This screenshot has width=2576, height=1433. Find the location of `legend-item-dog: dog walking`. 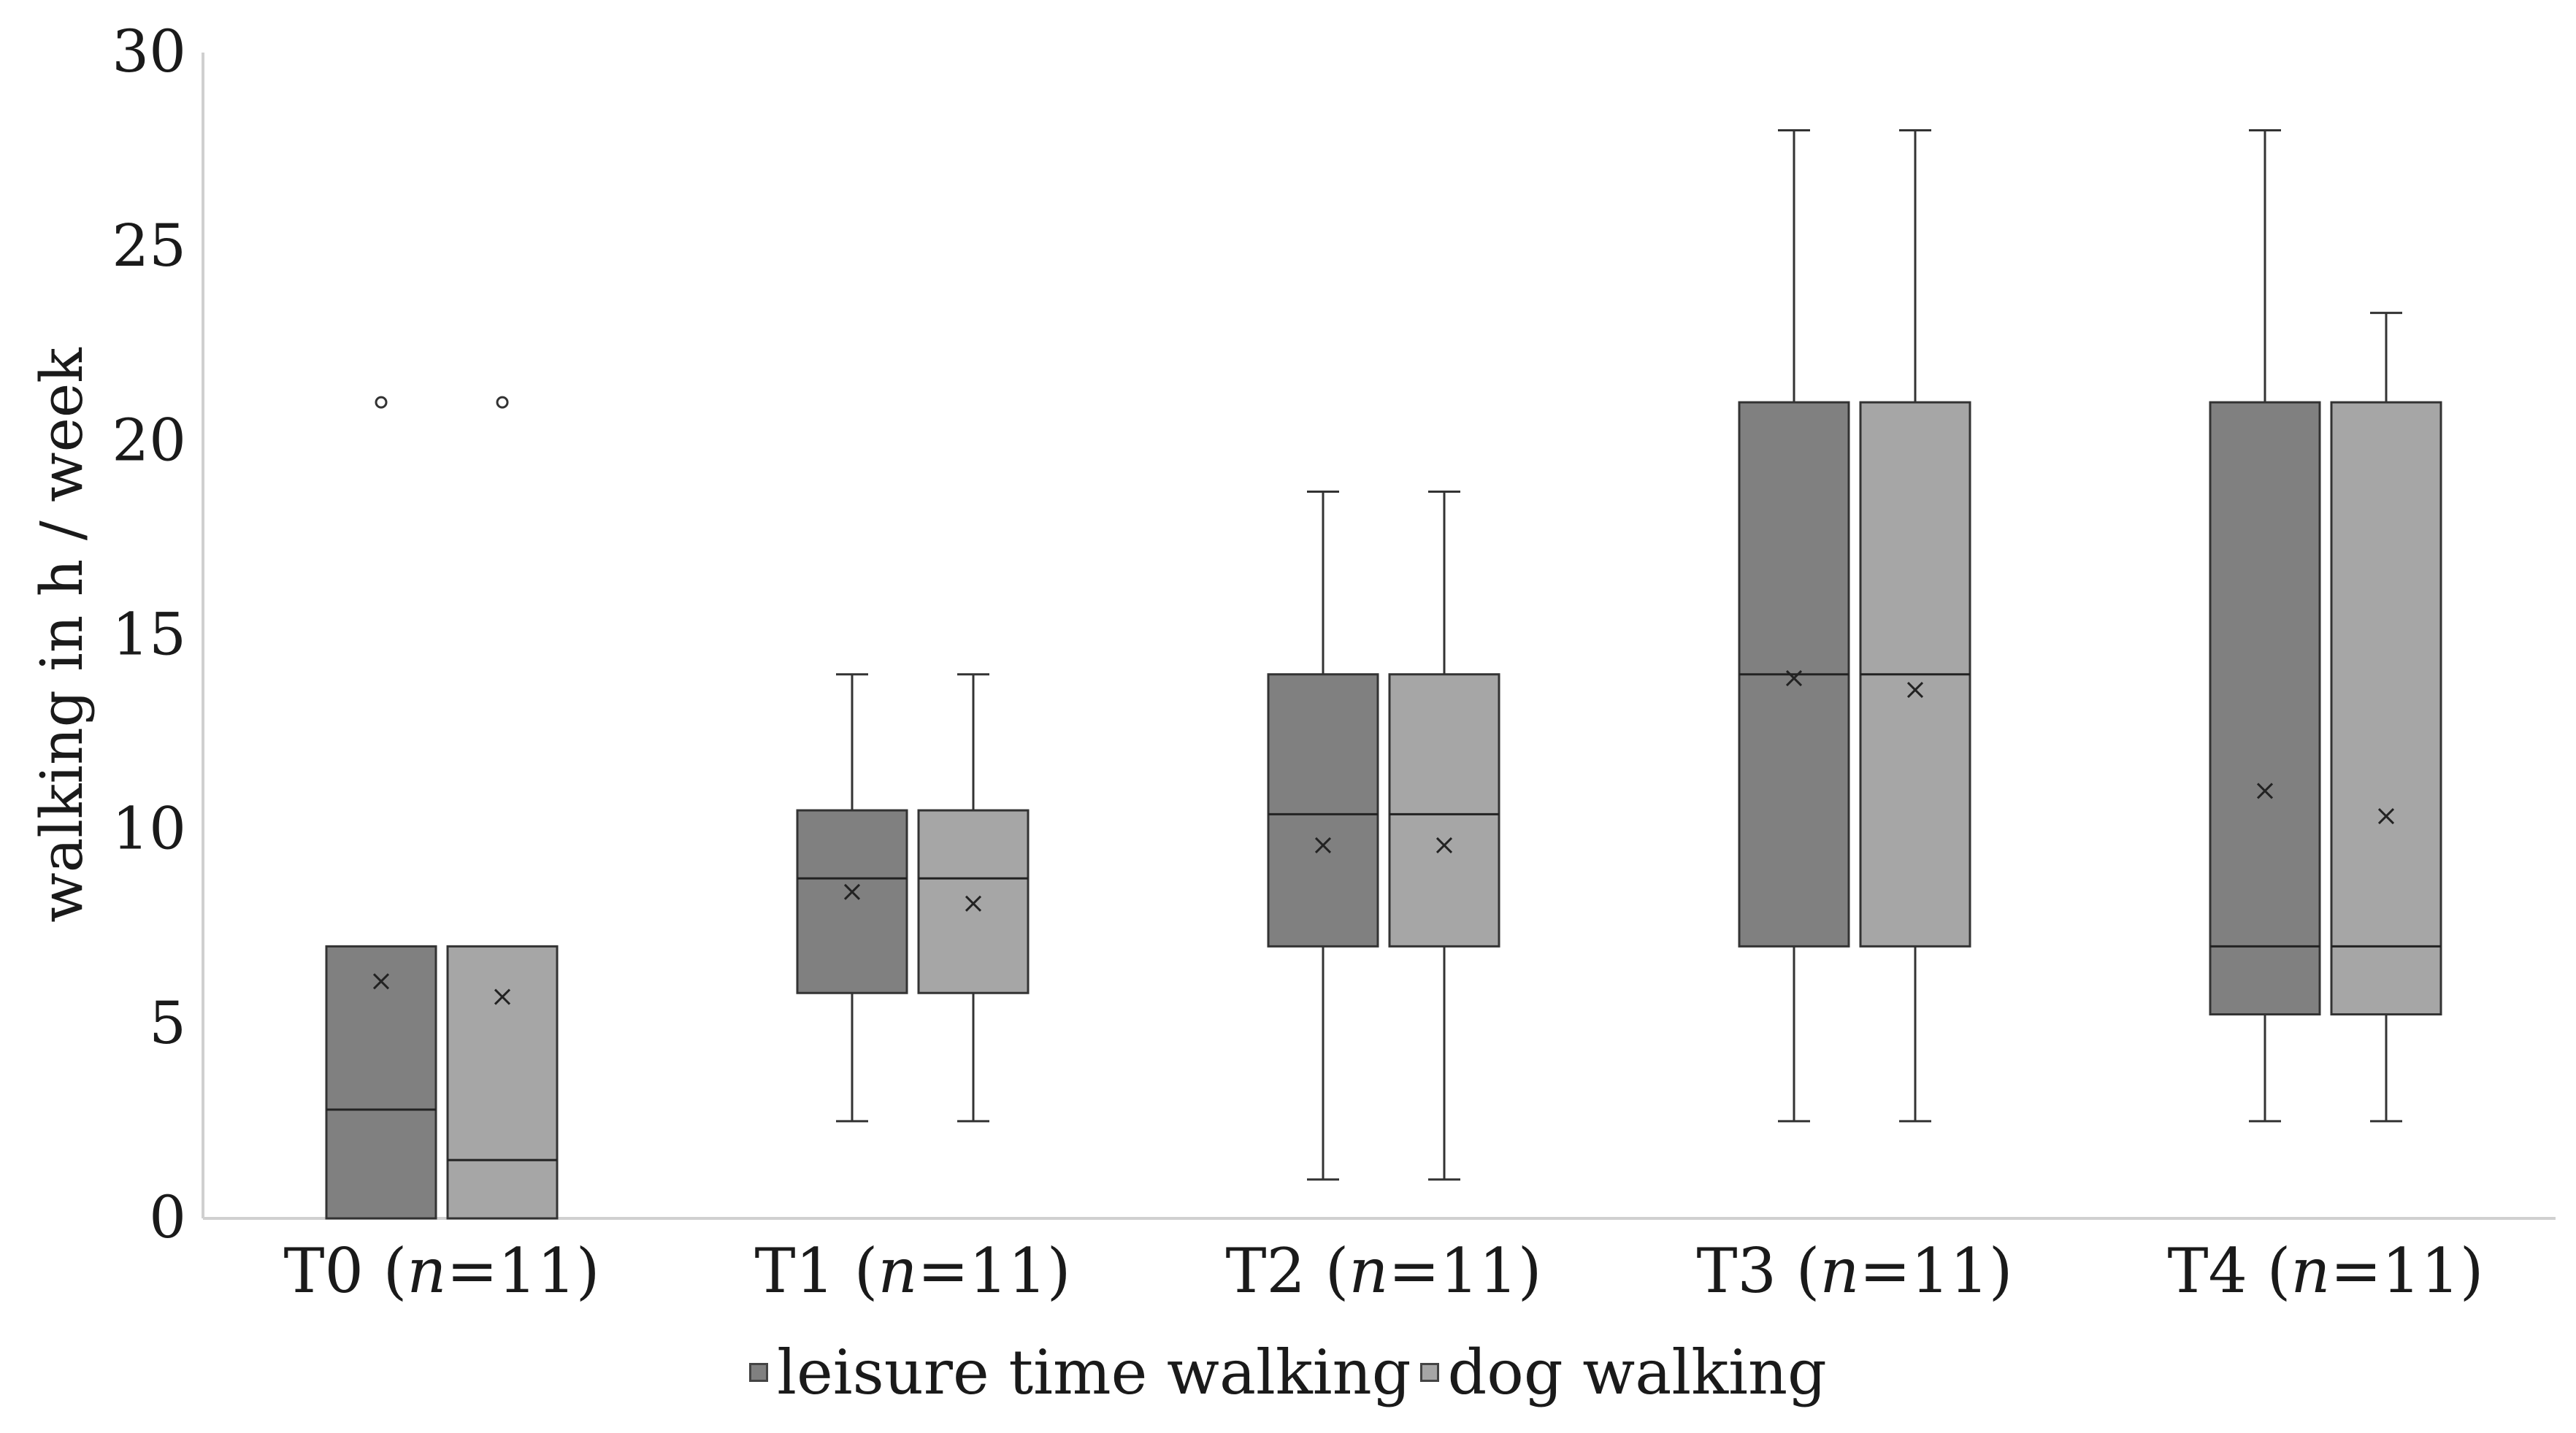

legend-item-dog: dog walking is located at coordinates (1623, 1372).